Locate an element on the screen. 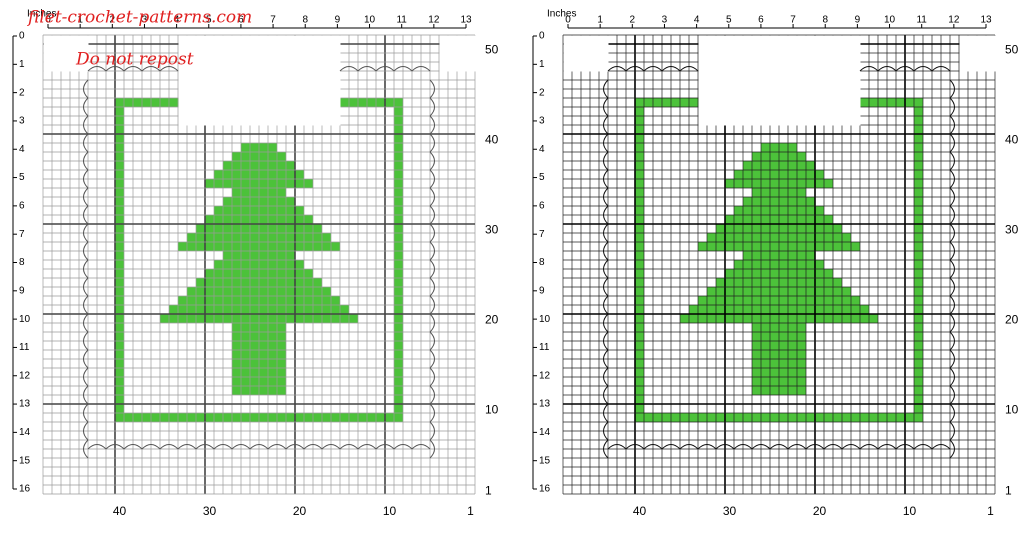 The image size is (1036, 549). inch-label: 5 is located at coordinates (209, 20).